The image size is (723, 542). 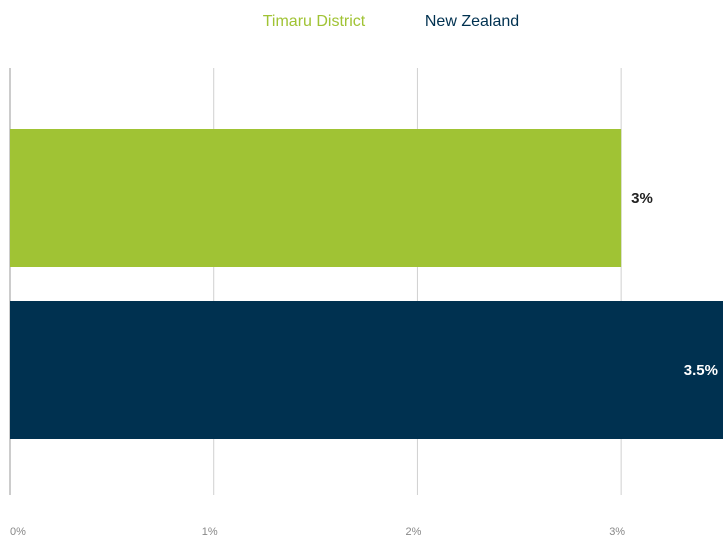 What do you see at coordinates (413, 532) in the screenshot?
I see `x-tick-label: 2%` at bounding box center [413, 532].